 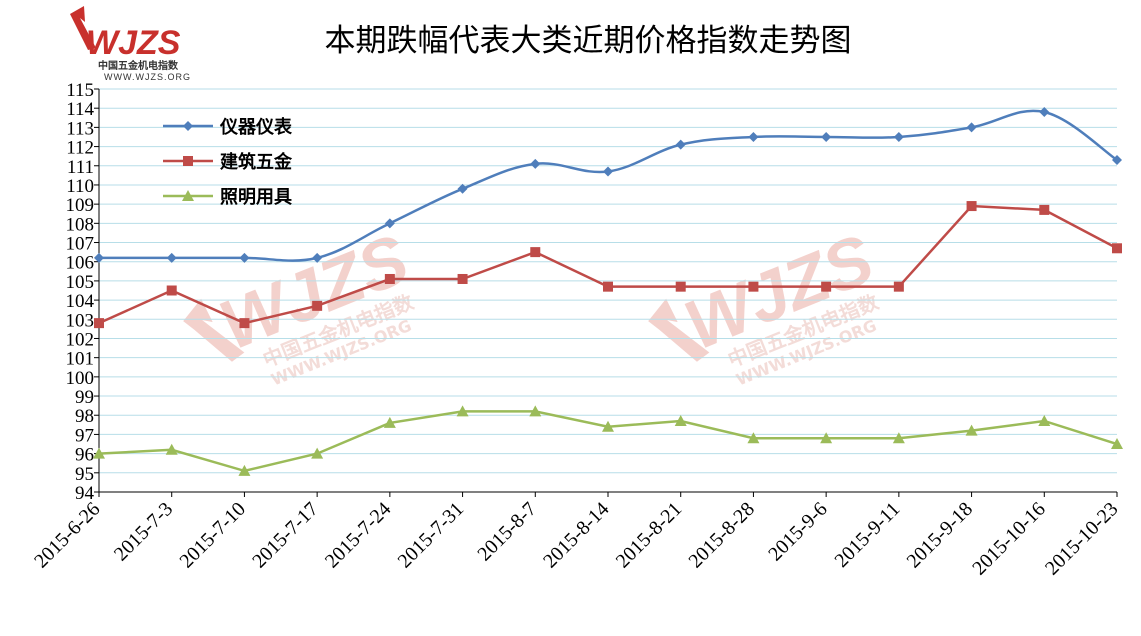 I want to click on series-line, so click(x=608, y=441).